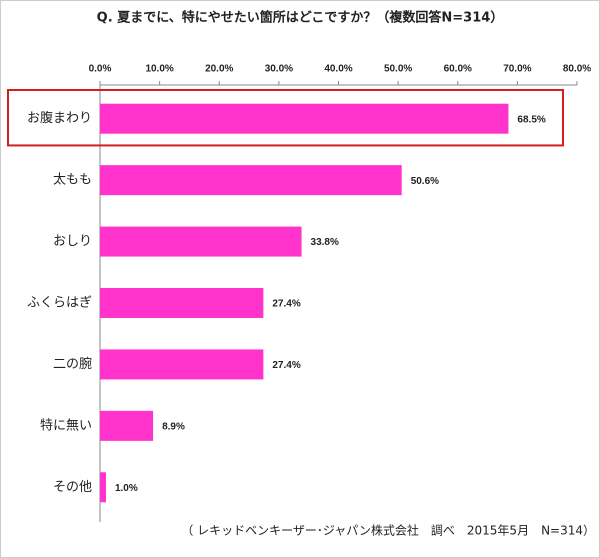 The height and width of the screenshot is (558, 600). What do you see at coordinates (388, 530) in the screenshot?
I see `source-note: （ レキッドベンキーザー･ジャパン株式会社 調べ 2015年5月 N=314）` at bounding box center [388, 530].